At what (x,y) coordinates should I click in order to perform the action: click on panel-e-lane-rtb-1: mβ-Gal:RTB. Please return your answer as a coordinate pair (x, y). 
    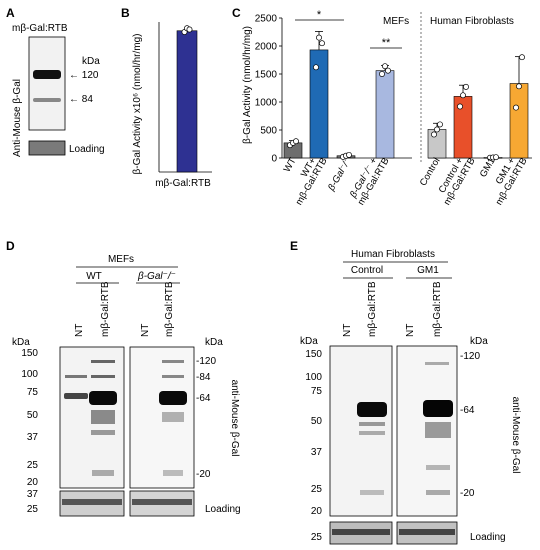
    Looking at the image, I should click on (372, 309).